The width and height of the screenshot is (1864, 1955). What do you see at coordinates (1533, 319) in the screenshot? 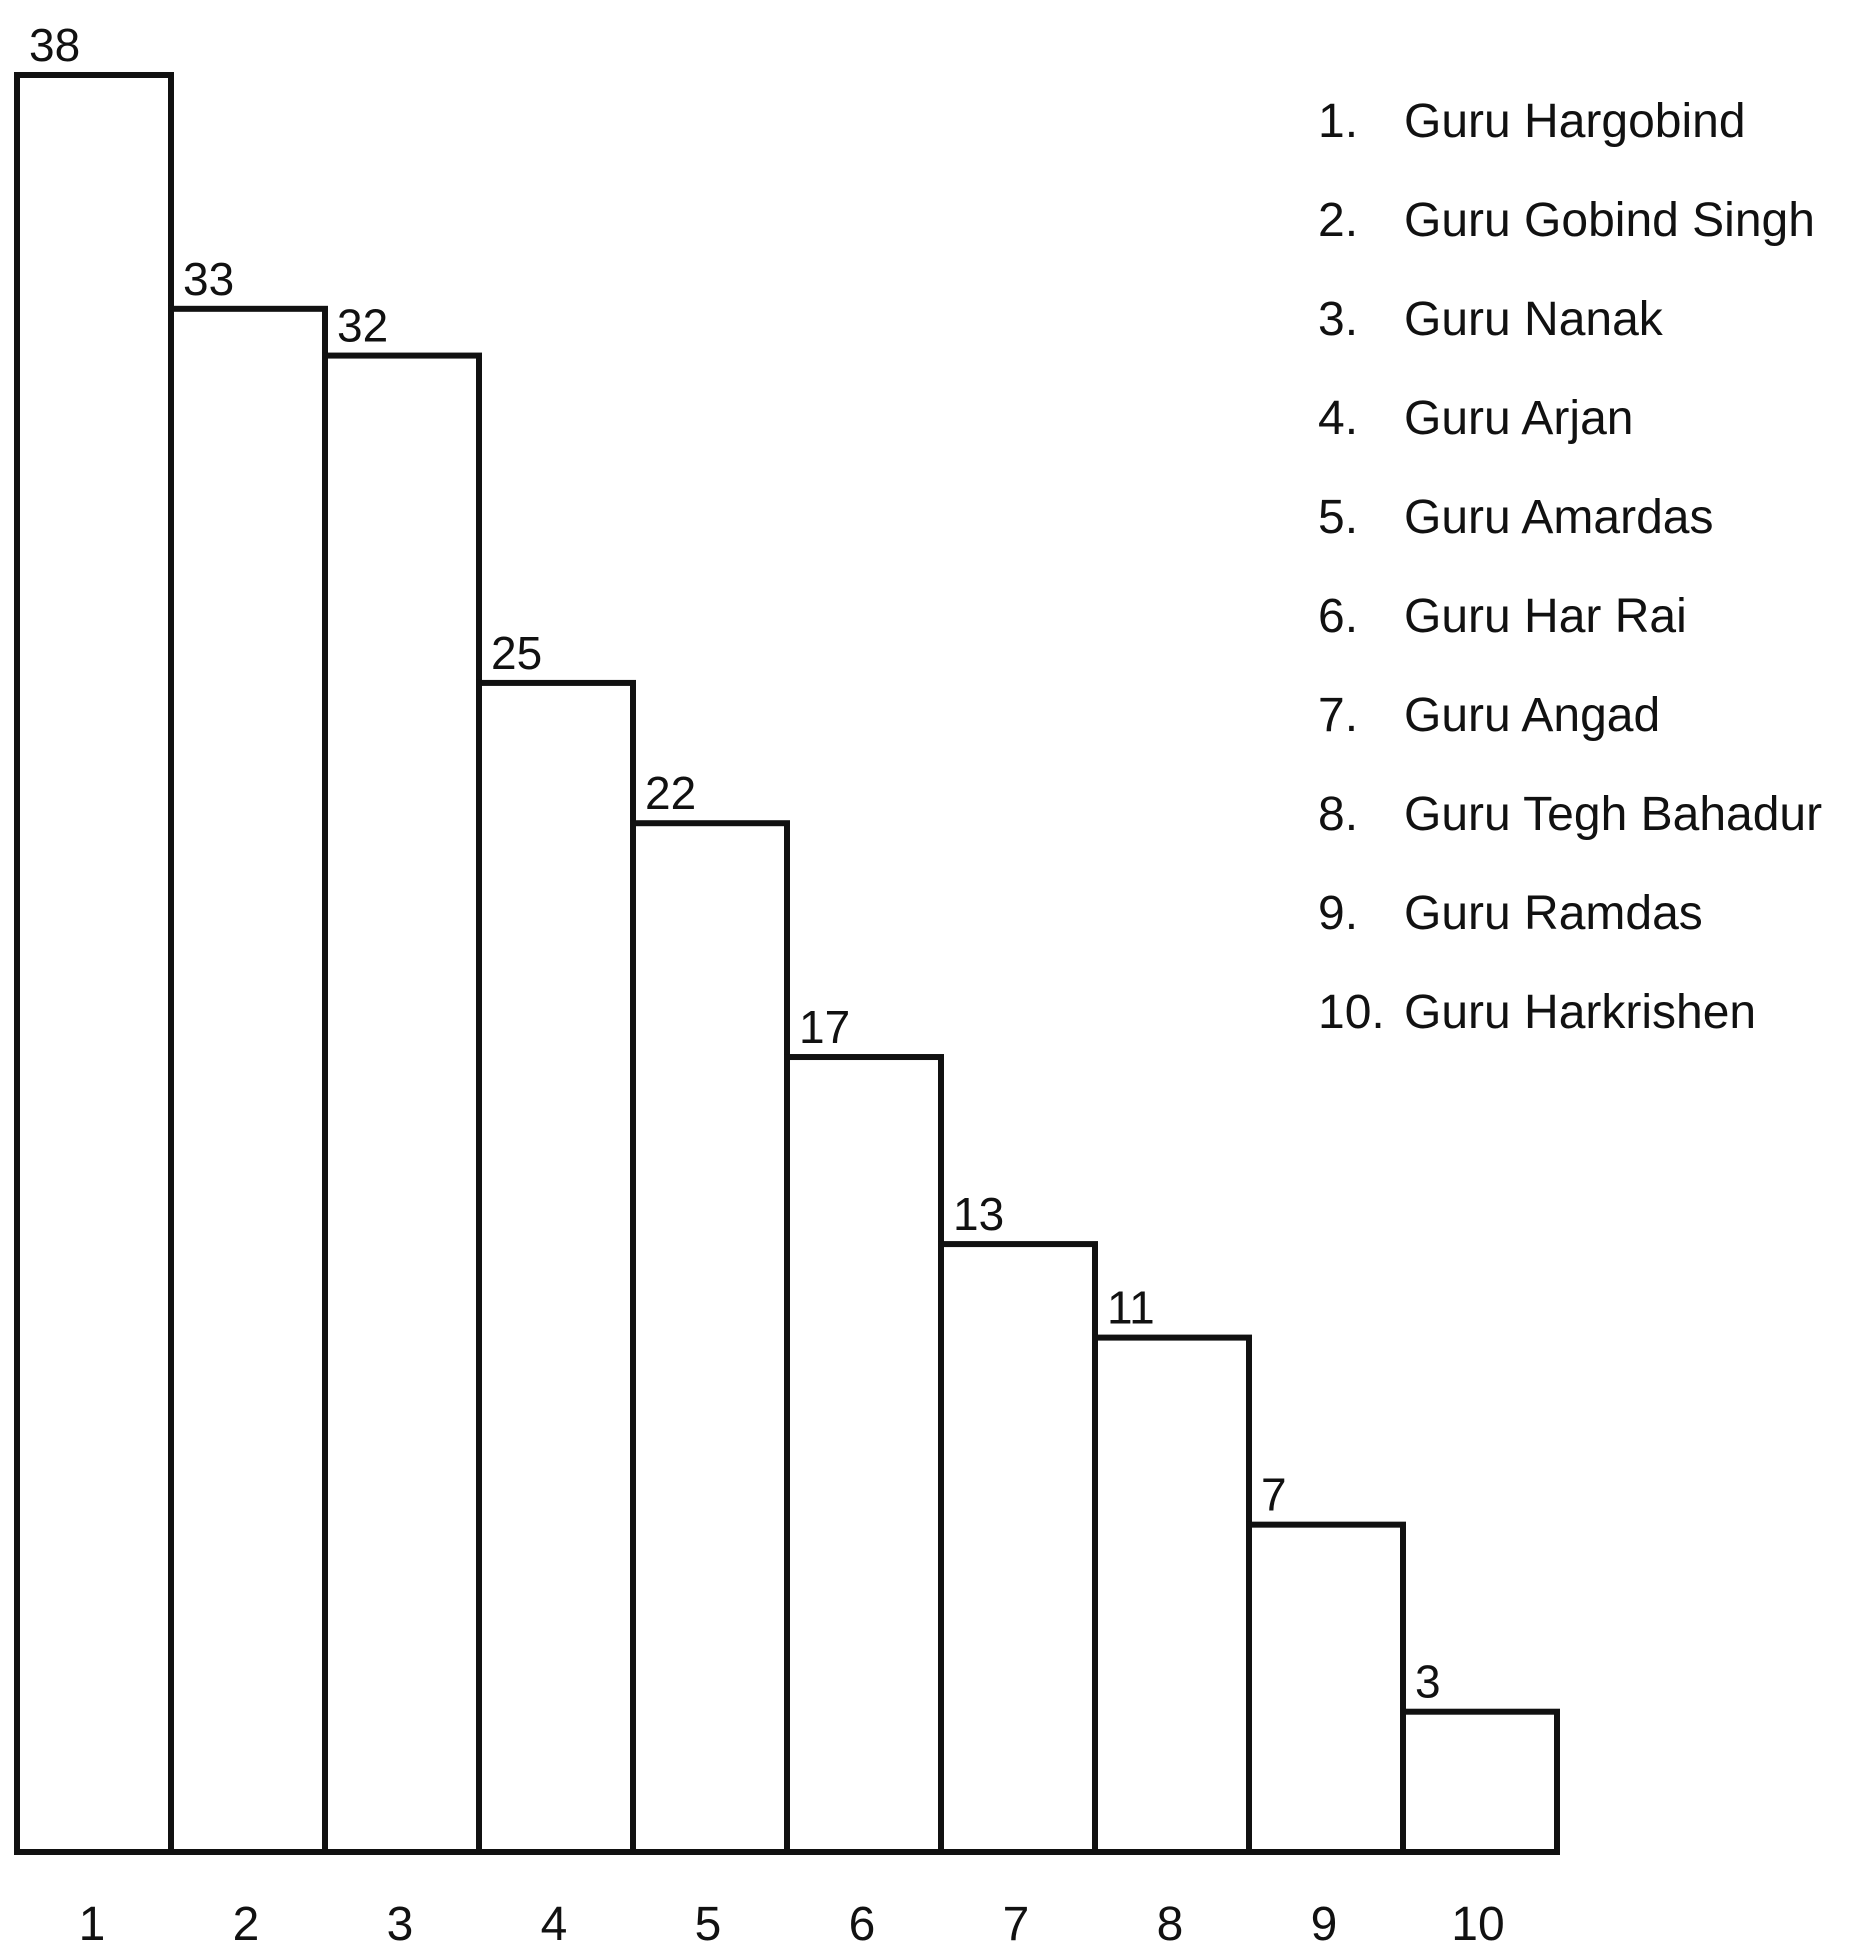
I see `legend-item-name: Guru Nanak` at bounding box center [1533, 319].